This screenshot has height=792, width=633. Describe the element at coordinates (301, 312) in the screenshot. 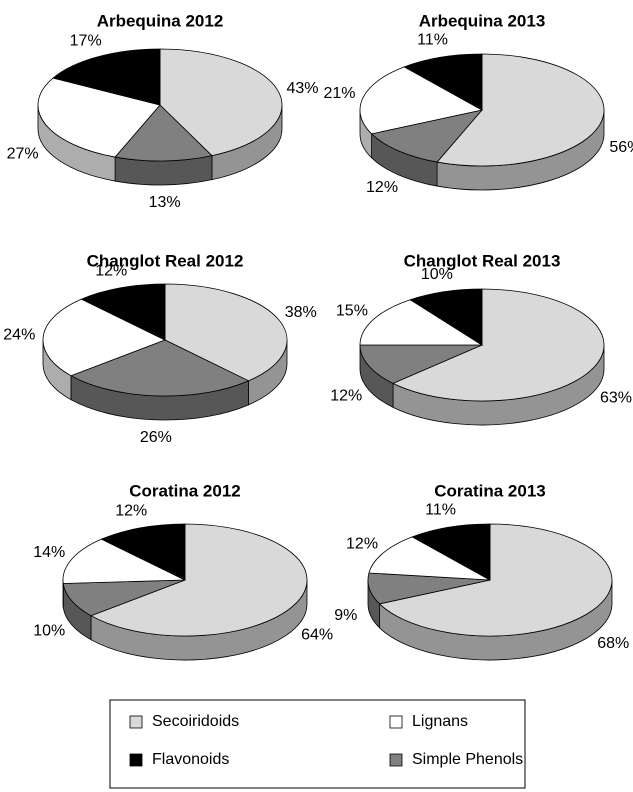

I see `data-label: 38%` at that location.